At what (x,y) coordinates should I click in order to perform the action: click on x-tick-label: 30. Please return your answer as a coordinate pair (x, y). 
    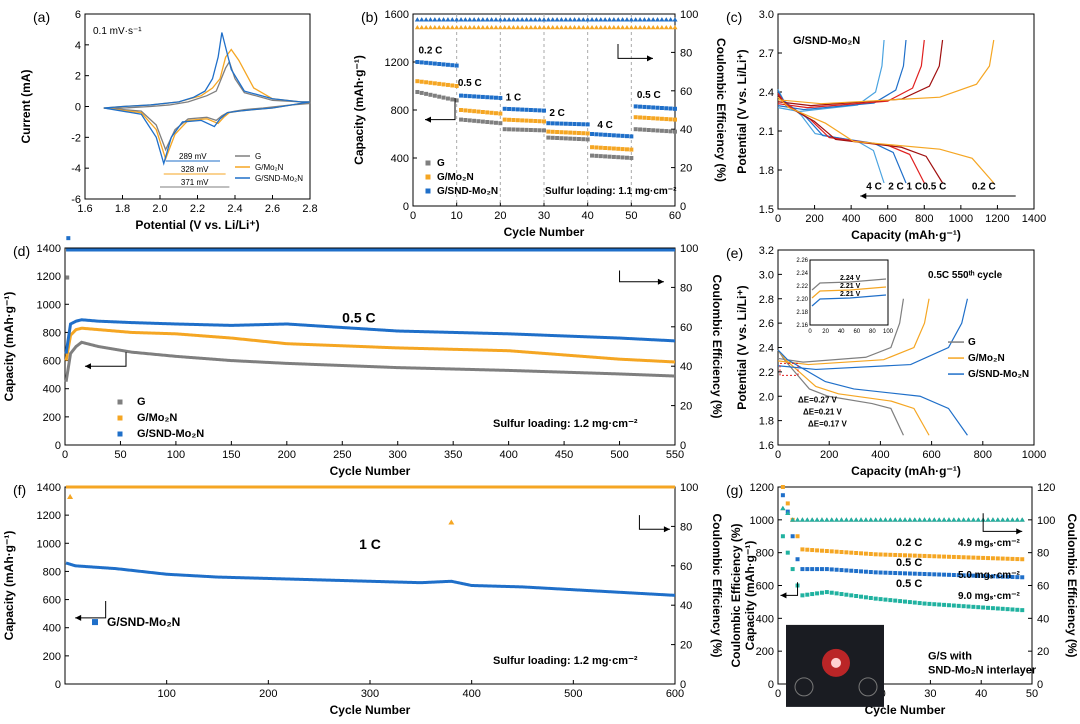
    Looking at the image, I should click on (544, 216).